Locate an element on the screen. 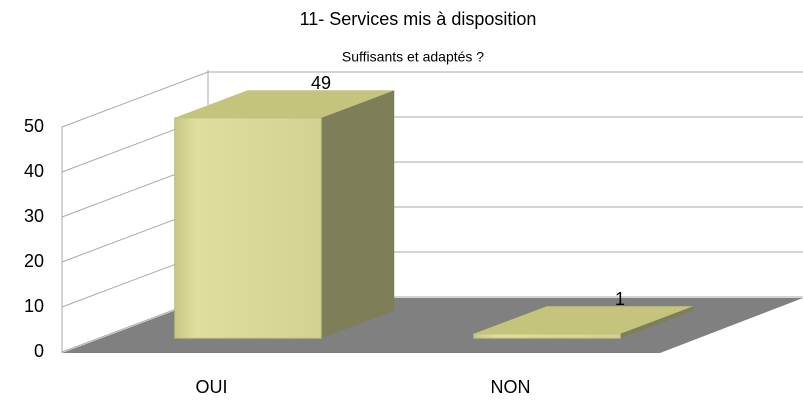  y-tick-label: 30 is located at coordinates (34, 216).